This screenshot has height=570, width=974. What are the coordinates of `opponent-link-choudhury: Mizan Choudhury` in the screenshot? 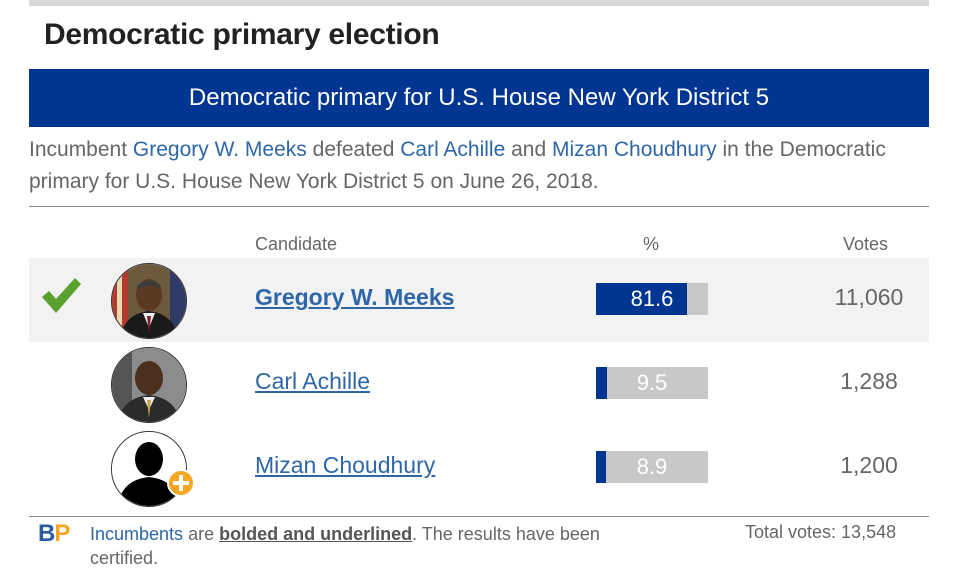 It's located at (634, 149).